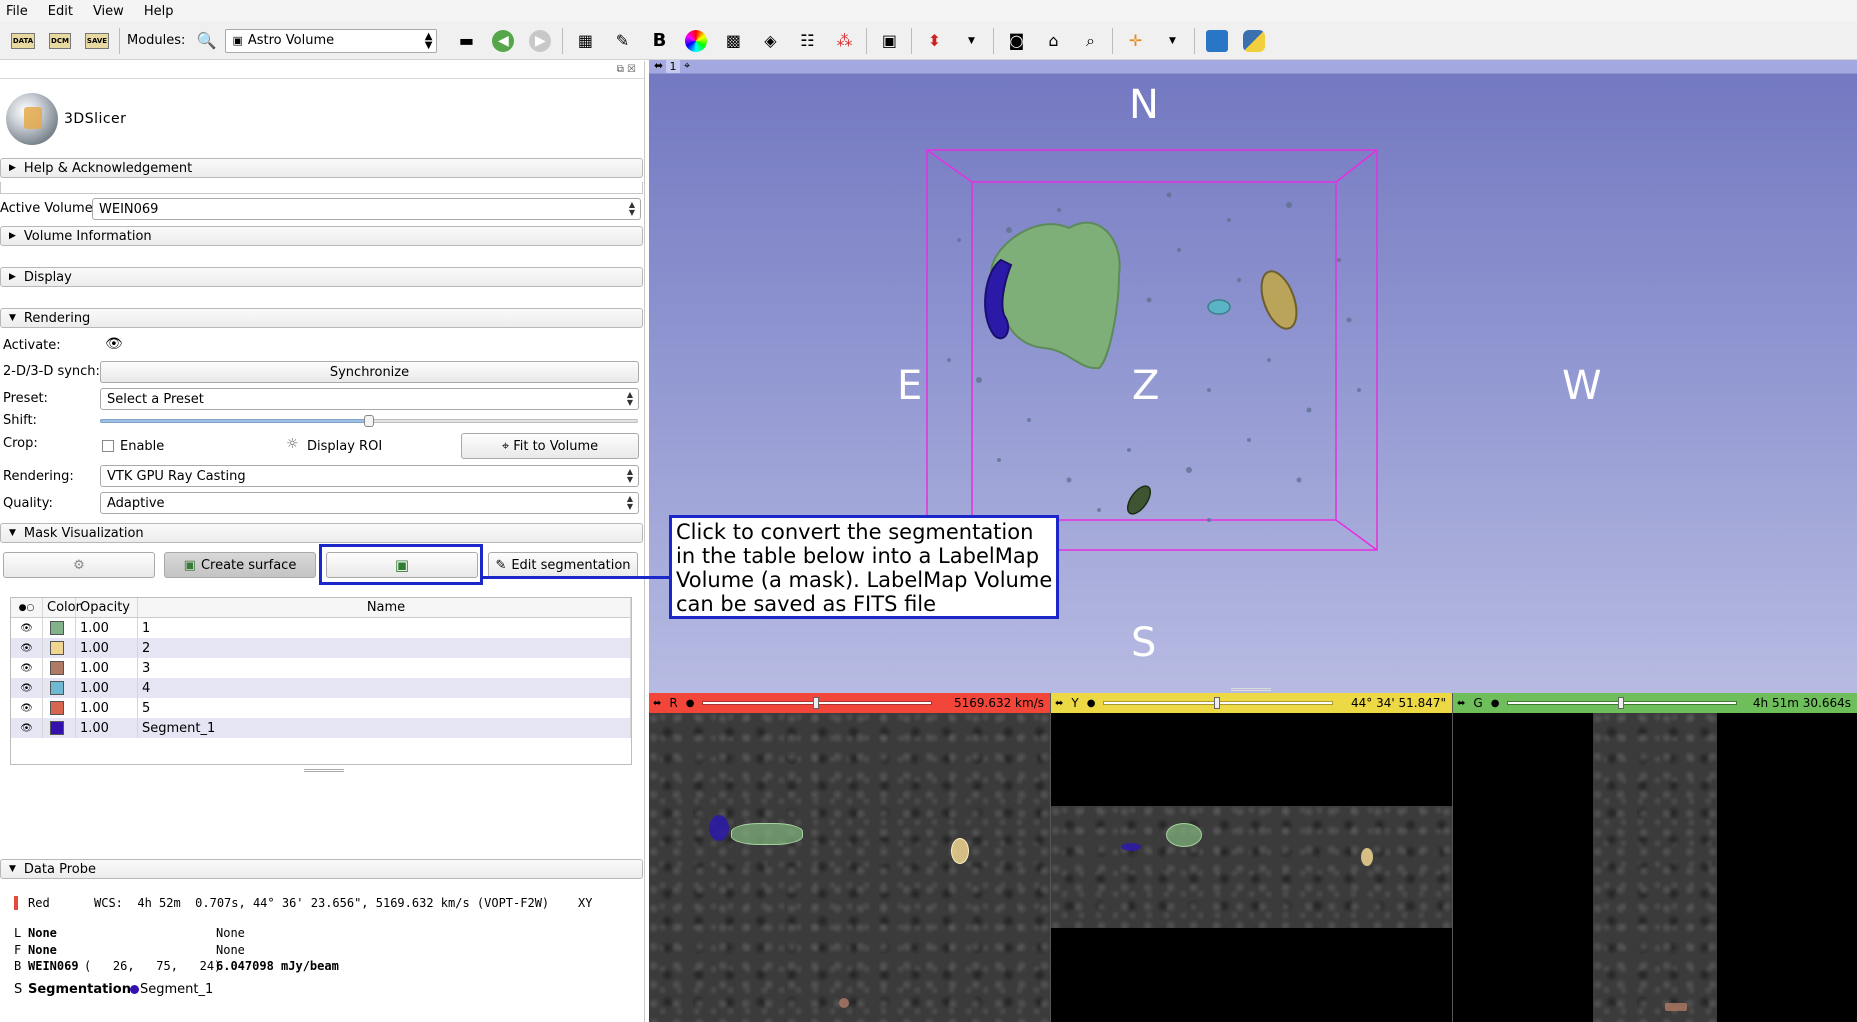  What do you see at coordinates (321, 168) in the screenshot?
I see `help-section-header: ▶ Help & Acknowledgement` at bounding box center [321, 168].